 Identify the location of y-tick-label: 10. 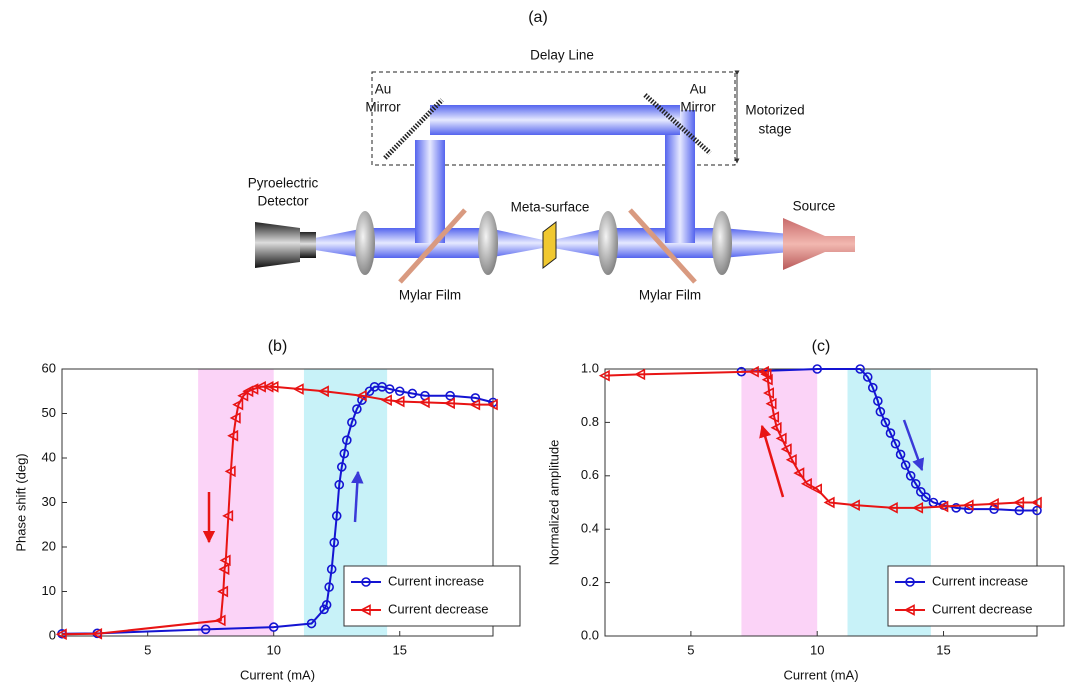
(49, 590).